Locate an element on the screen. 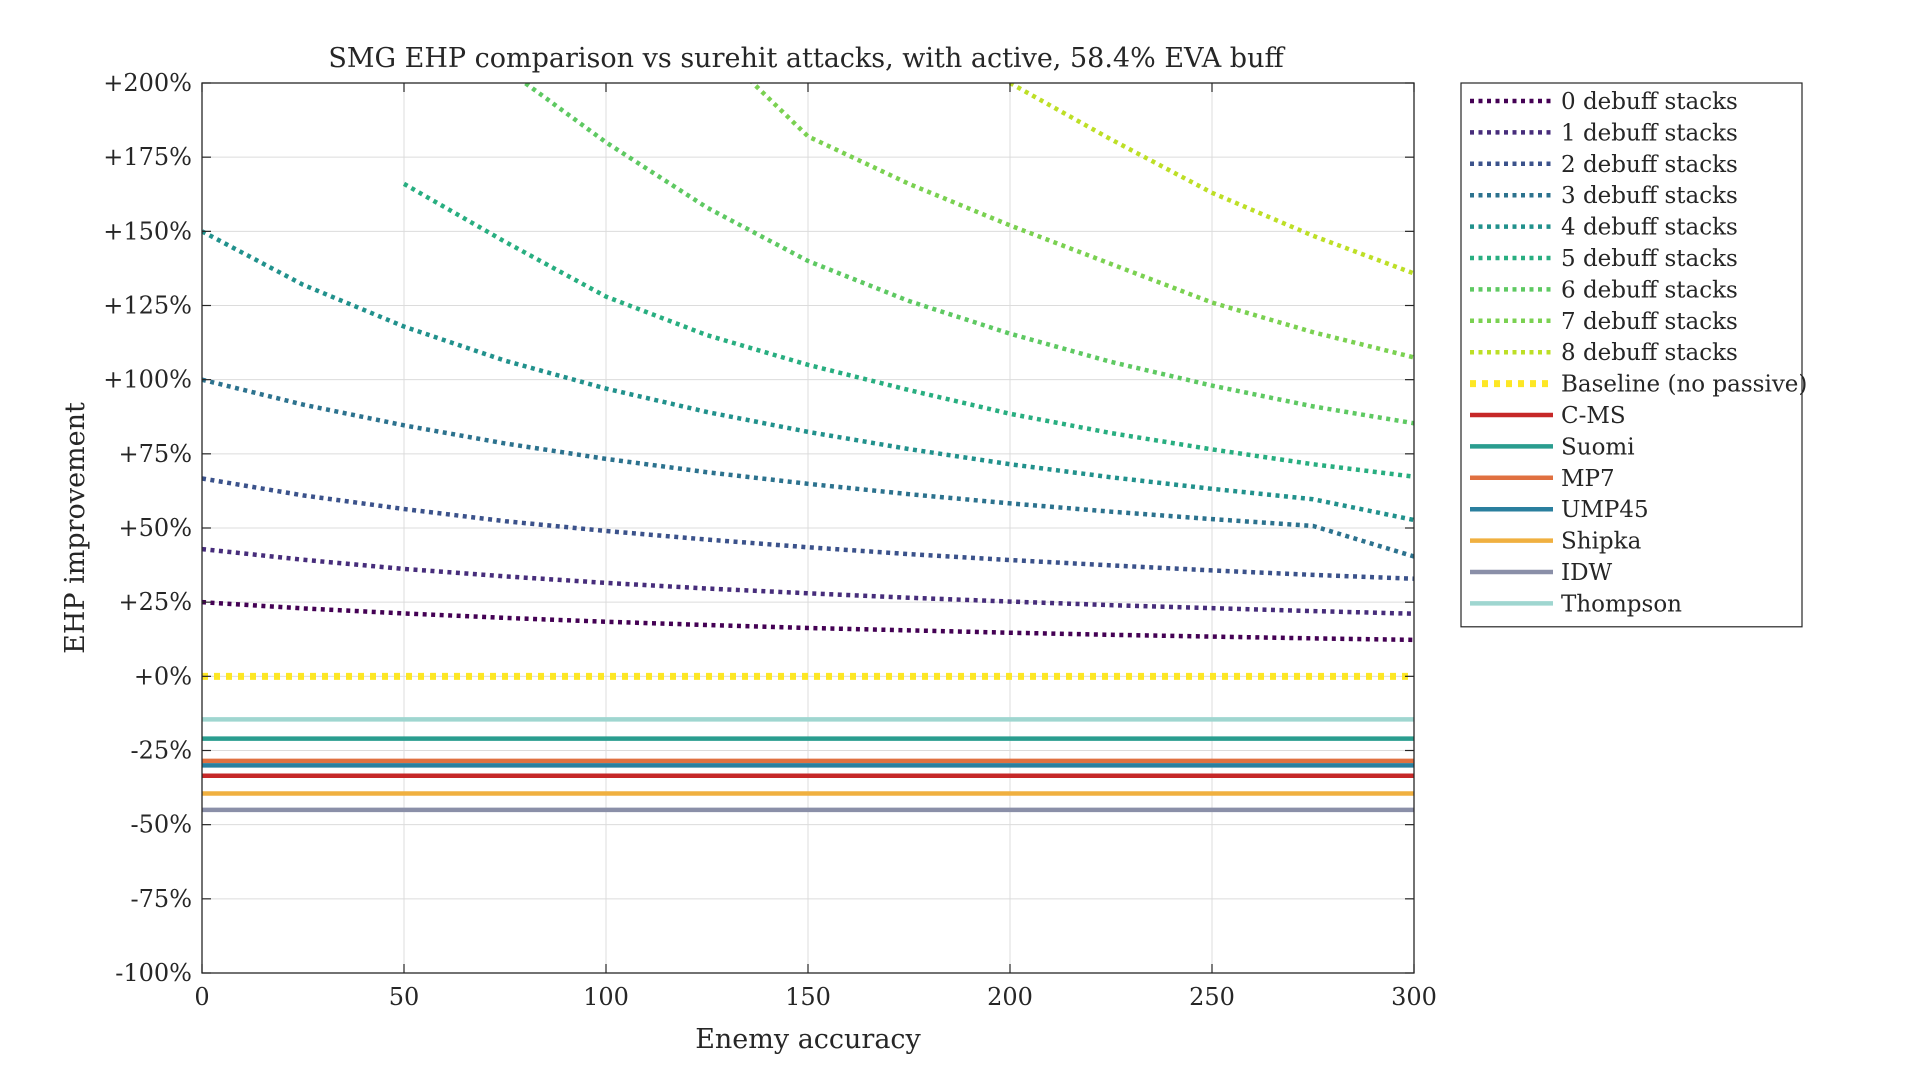  series-line-5-debuff-stacks is located at coordinates (908, 330).